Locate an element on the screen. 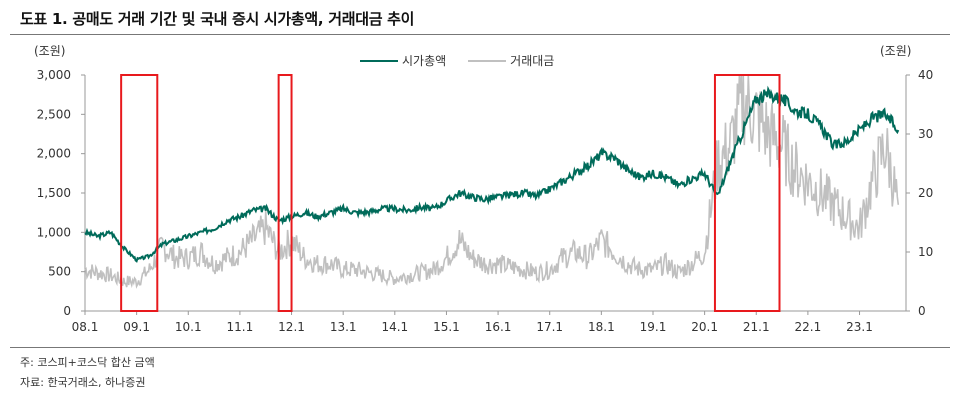  x-tick-label: 08.1 is located at coordinates (85, 327).